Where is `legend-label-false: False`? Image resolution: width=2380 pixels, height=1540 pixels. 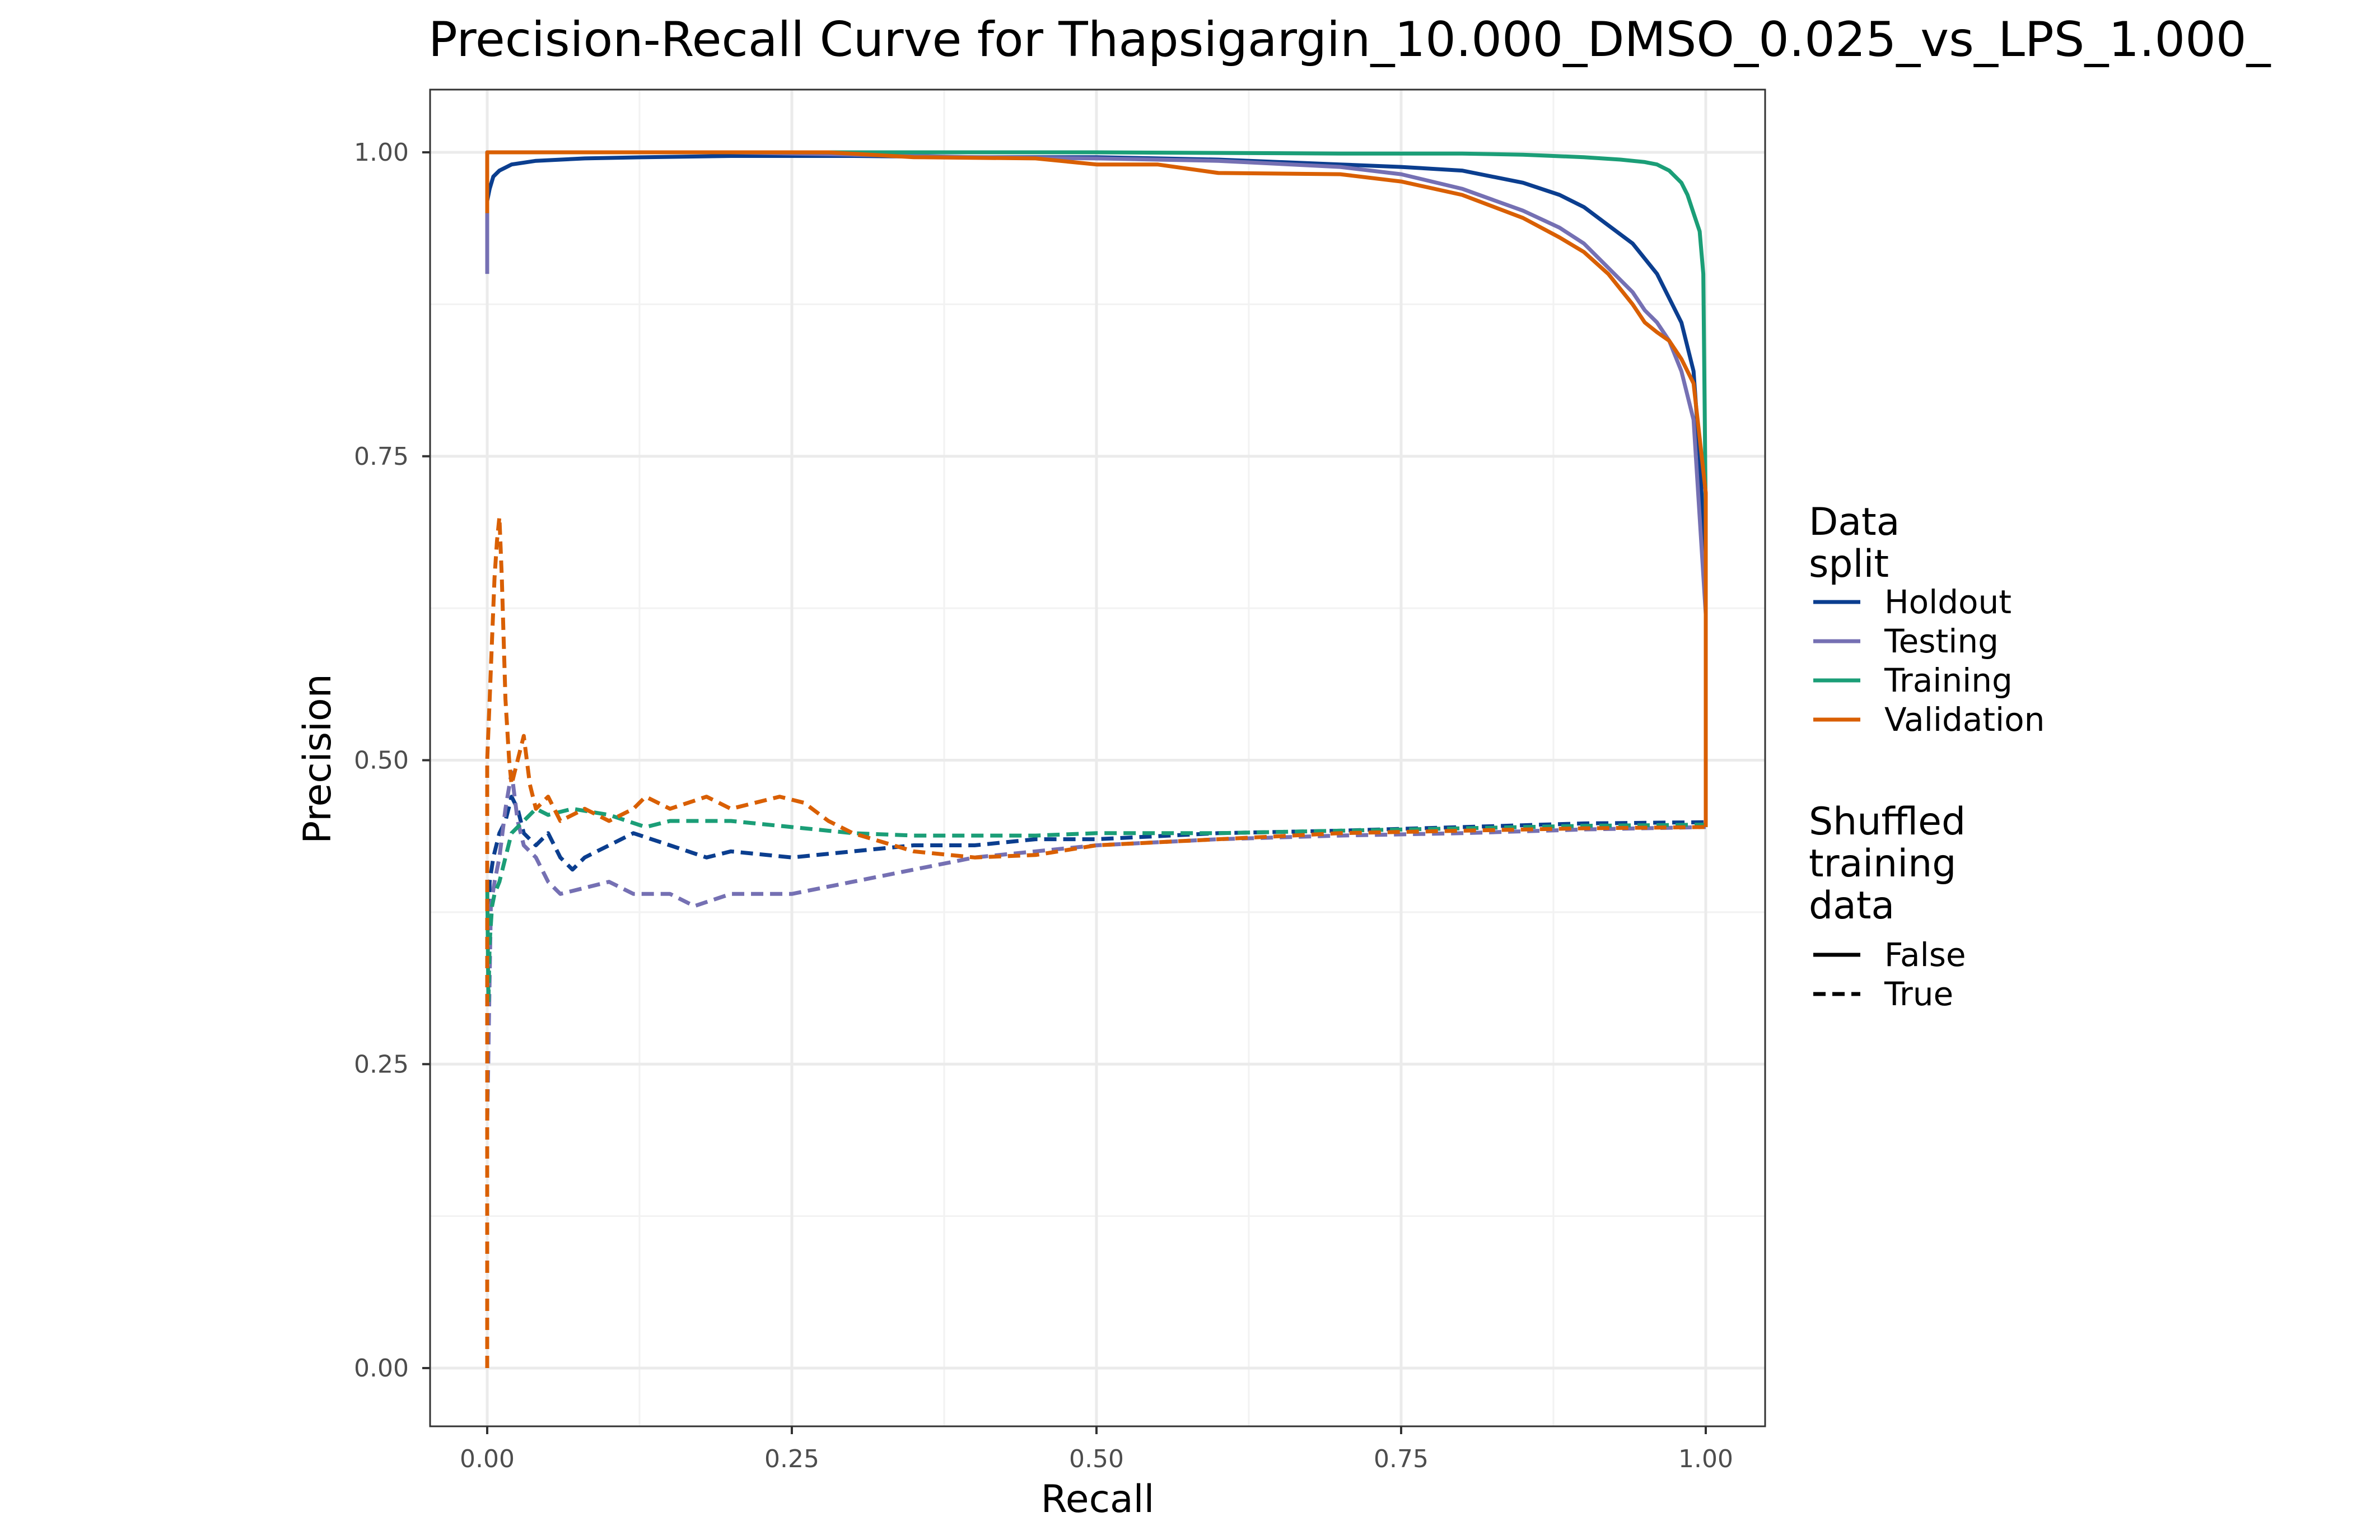 legend-label-false: False is located at coordinates (1925, 955).